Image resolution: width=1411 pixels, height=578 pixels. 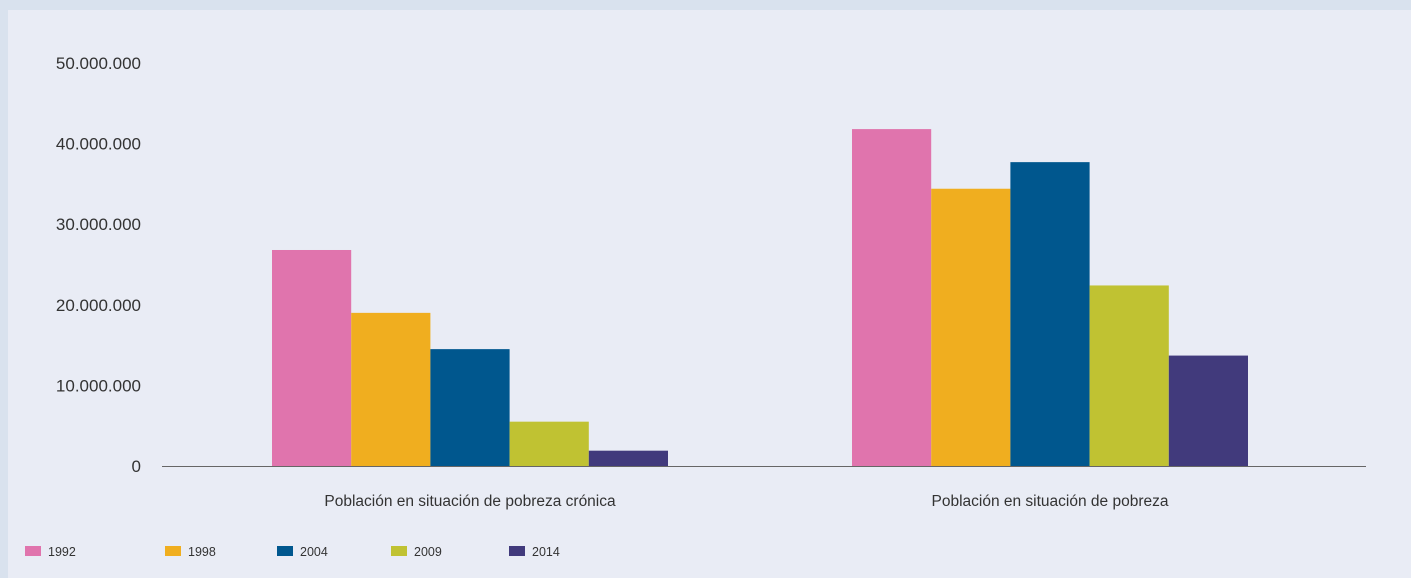 I want to click on legend: 1992 1998 2004 2009 2014, so click(x=292, y=552).